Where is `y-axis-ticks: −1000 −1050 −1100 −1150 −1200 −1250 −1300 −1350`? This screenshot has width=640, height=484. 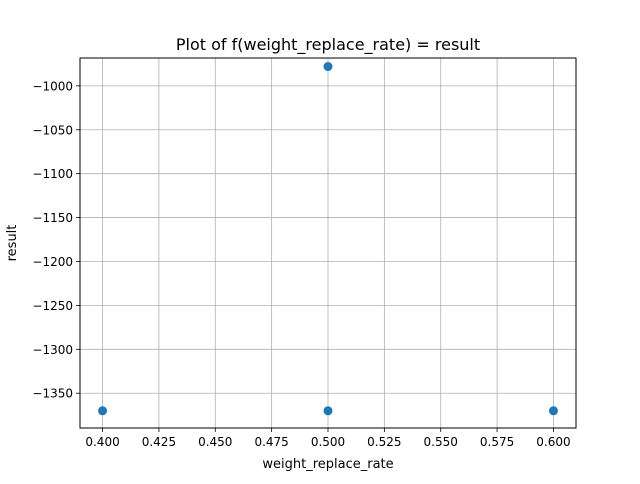
y-axis-ticks: −1000 −1050 −1100 −1150 −1200 −1250 −1300 −1350 is located at coordinates (56, 240).